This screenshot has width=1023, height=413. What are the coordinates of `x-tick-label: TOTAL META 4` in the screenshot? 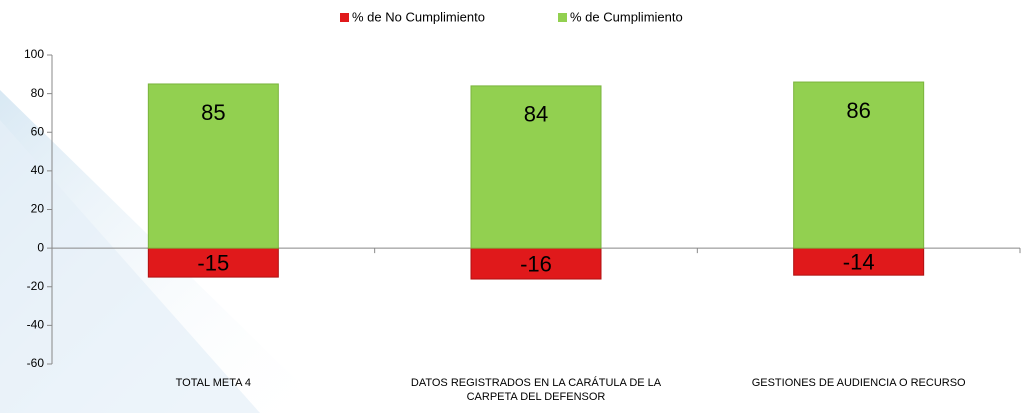 It's located at (213, 383).